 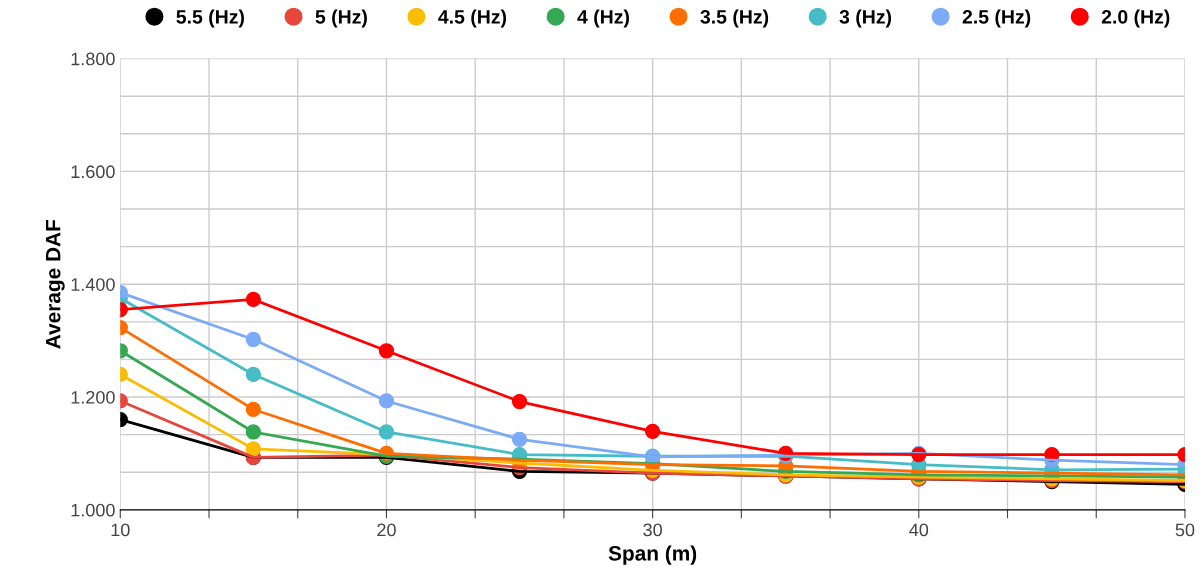 What do you see at coordinates (93, 172) in the screenshot?
I see `y-tick-label: 1.600` at bounding box center [93, 172].